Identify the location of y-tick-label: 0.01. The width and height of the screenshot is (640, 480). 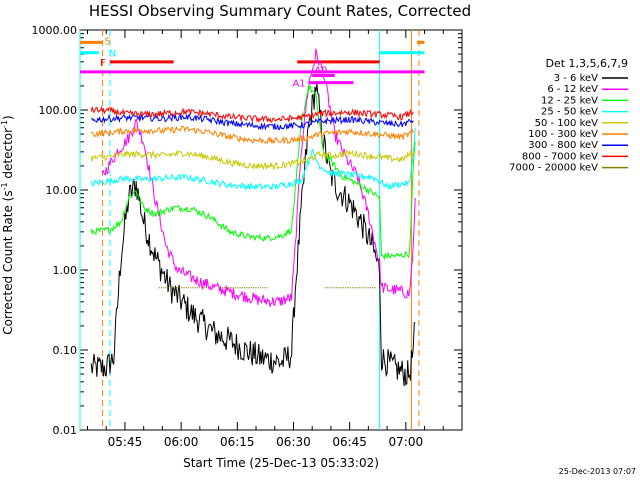
(65, 430).